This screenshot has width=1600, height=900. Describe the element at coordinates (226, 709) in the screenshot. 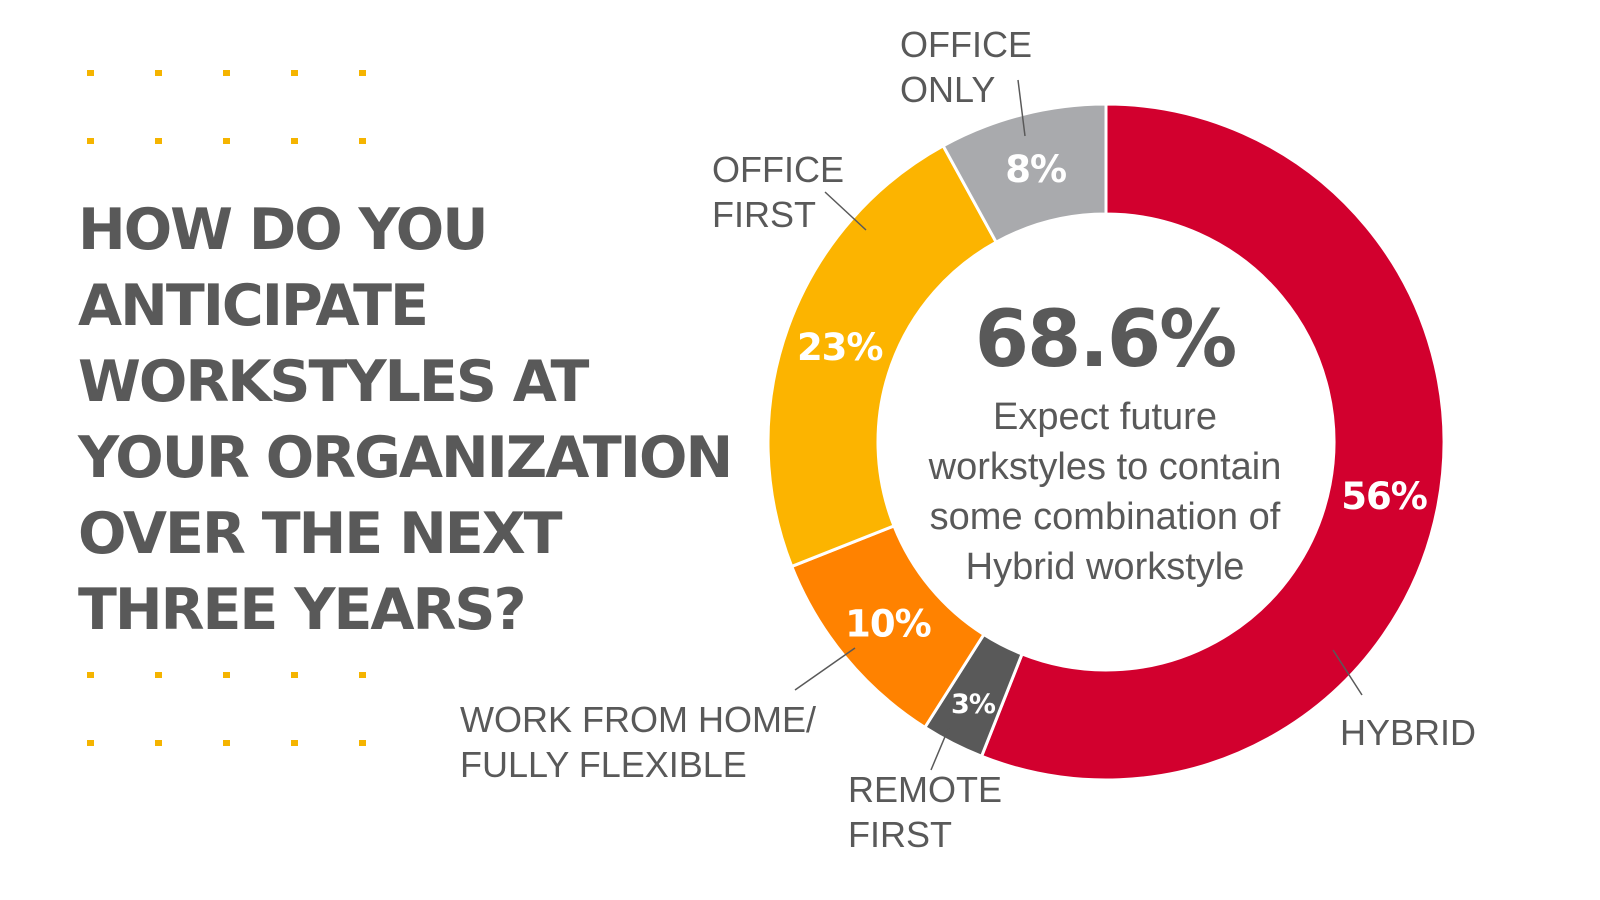

I see `decorative-dots-bottom` at that location.